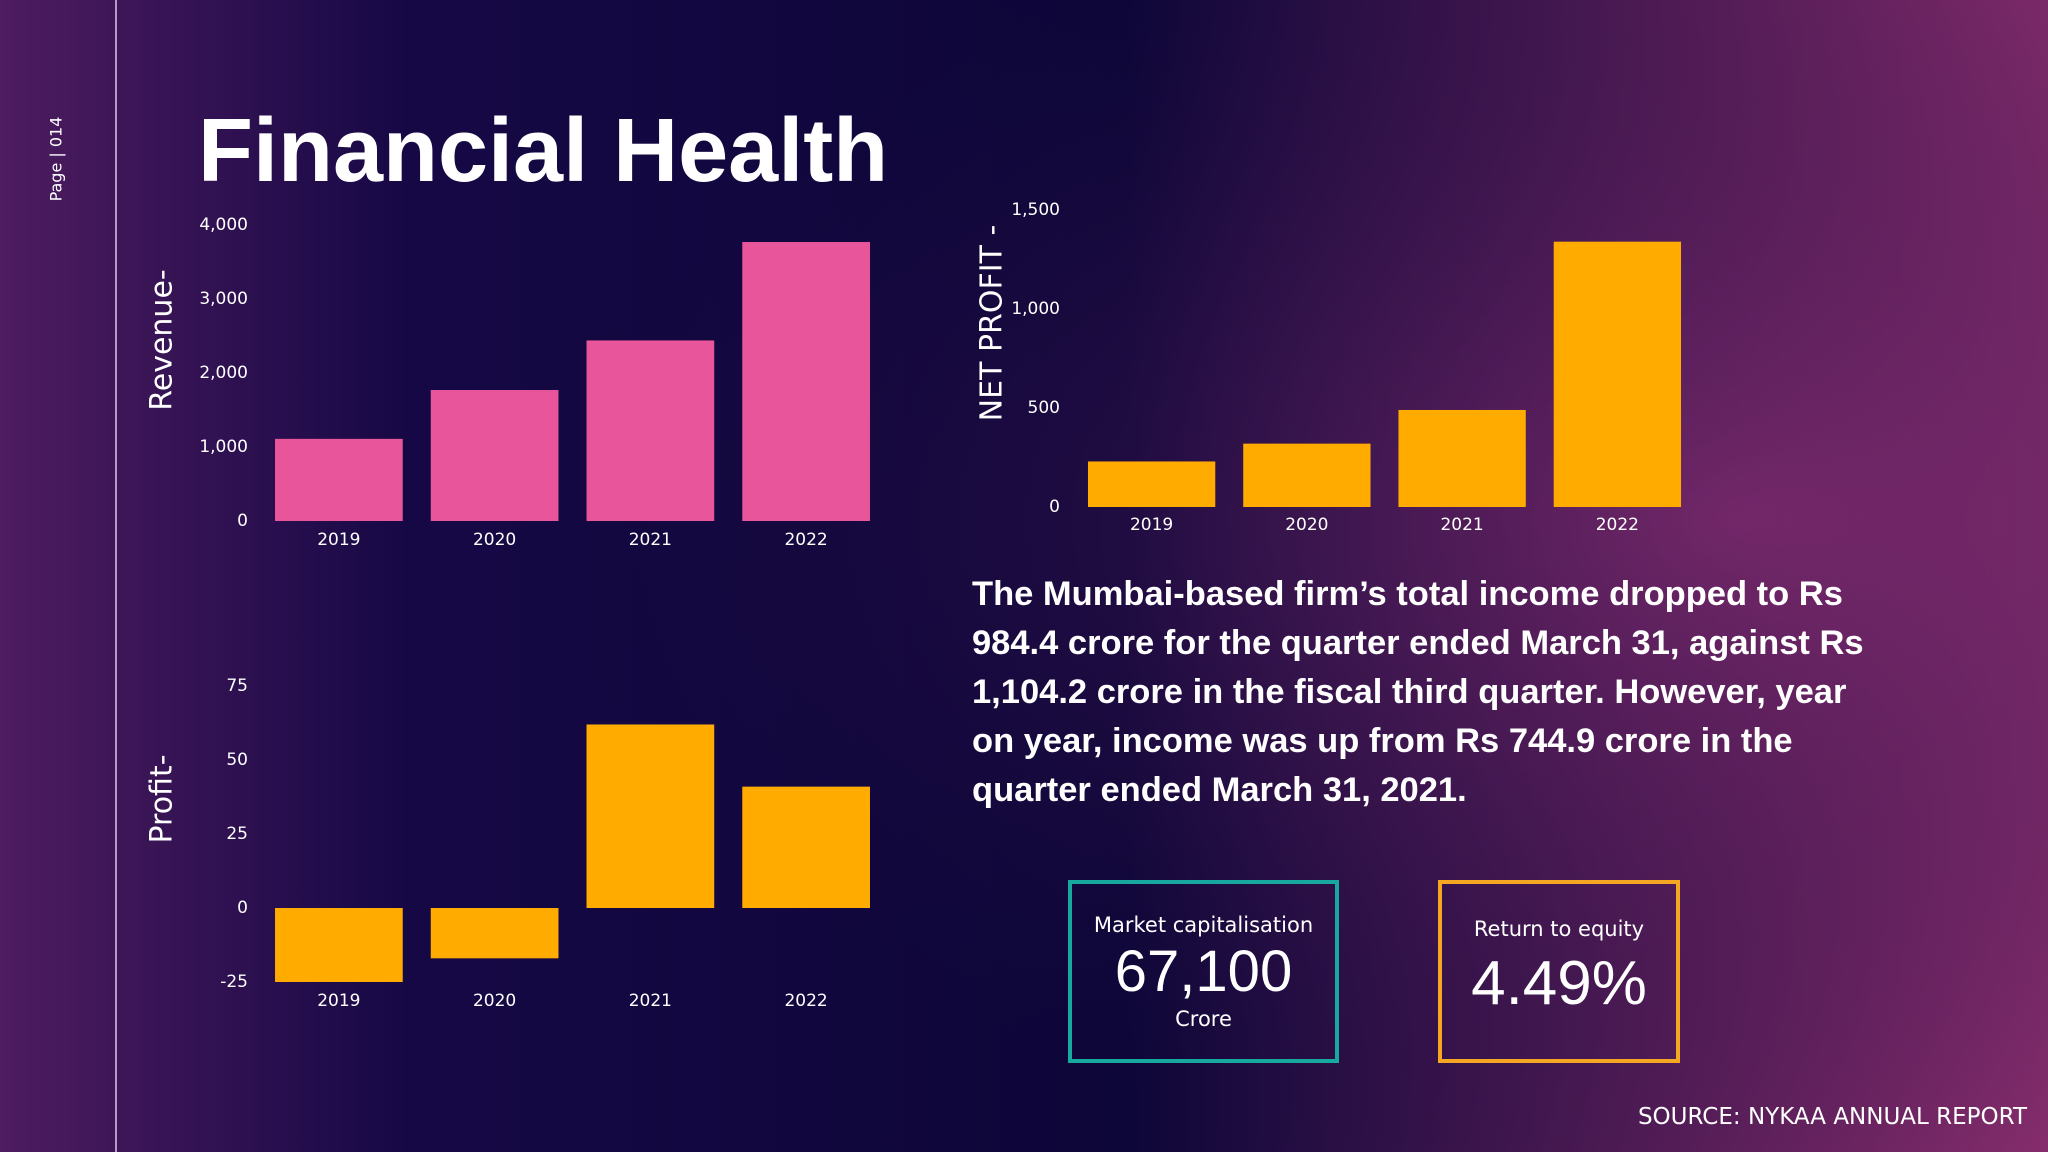  I want to click on kpi-label: Market capitalisation, so click(1203, 924).